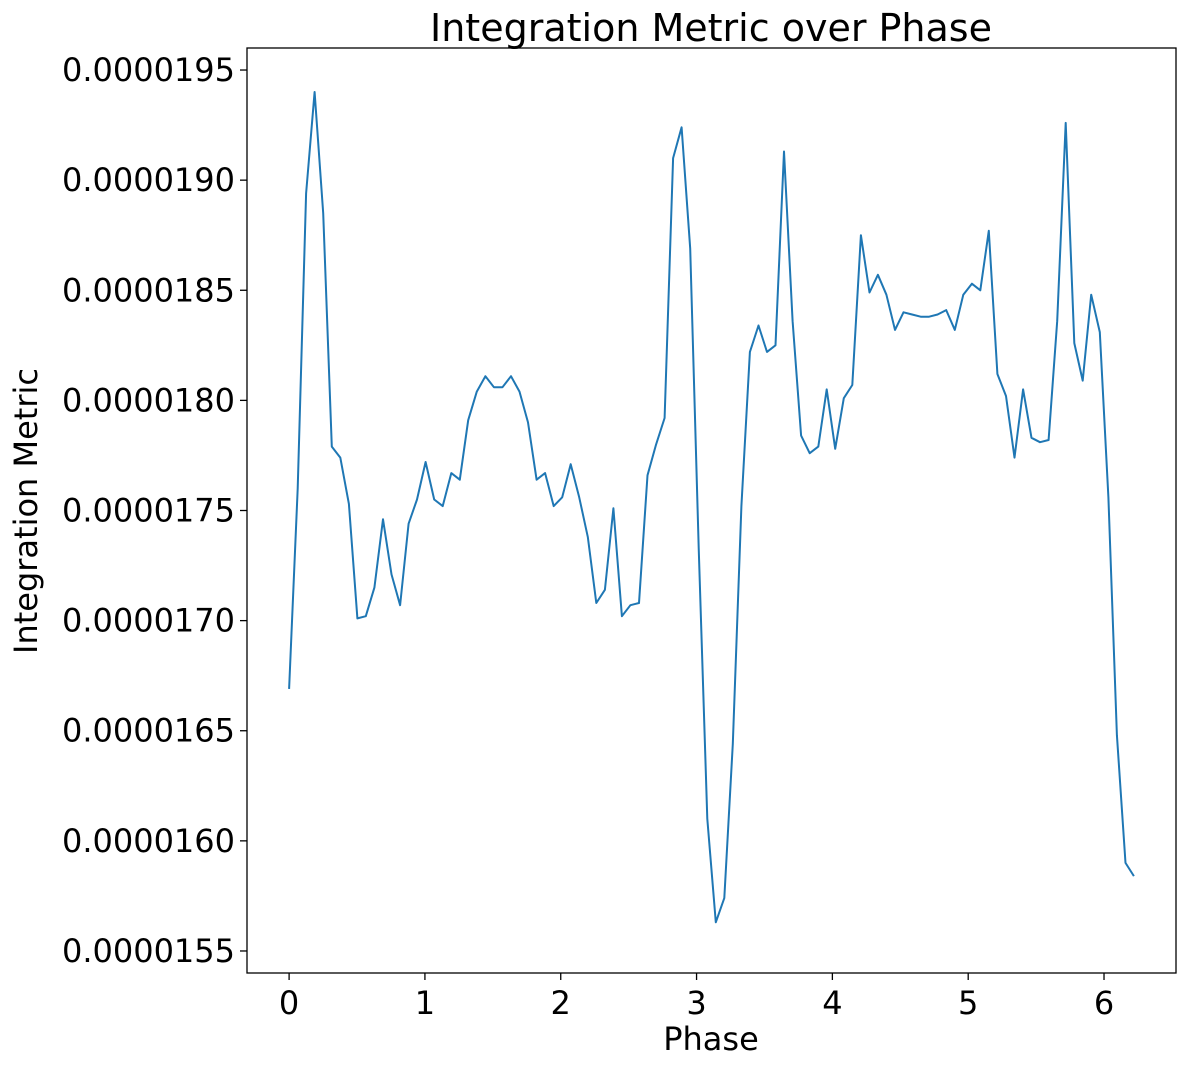 The width and height of the screenshot is (1190, 1066). I want to click on x-tick-label: 1, so click(425, 1003).